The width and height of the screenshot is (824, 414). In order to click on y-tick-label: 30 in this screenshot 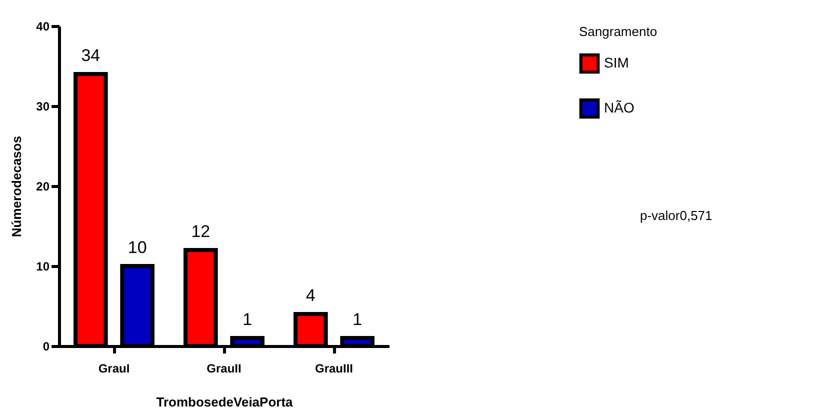, I will do `click(43, 107)`.